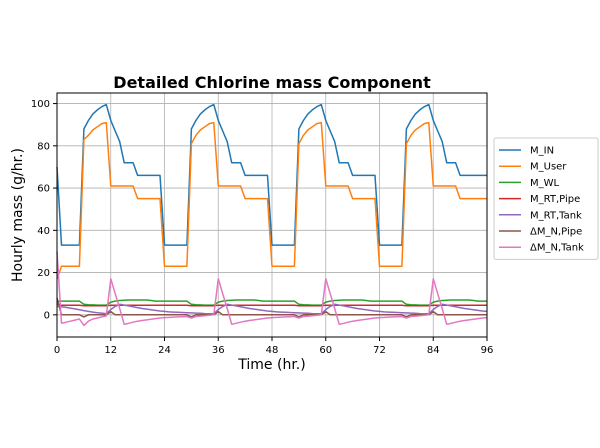 The height and width of the screenshot is (448, 600). What do you see at coordinates (43, 146) in the screenshot?
I see `y-tick-label: 80` at bounding box center [43, 146].